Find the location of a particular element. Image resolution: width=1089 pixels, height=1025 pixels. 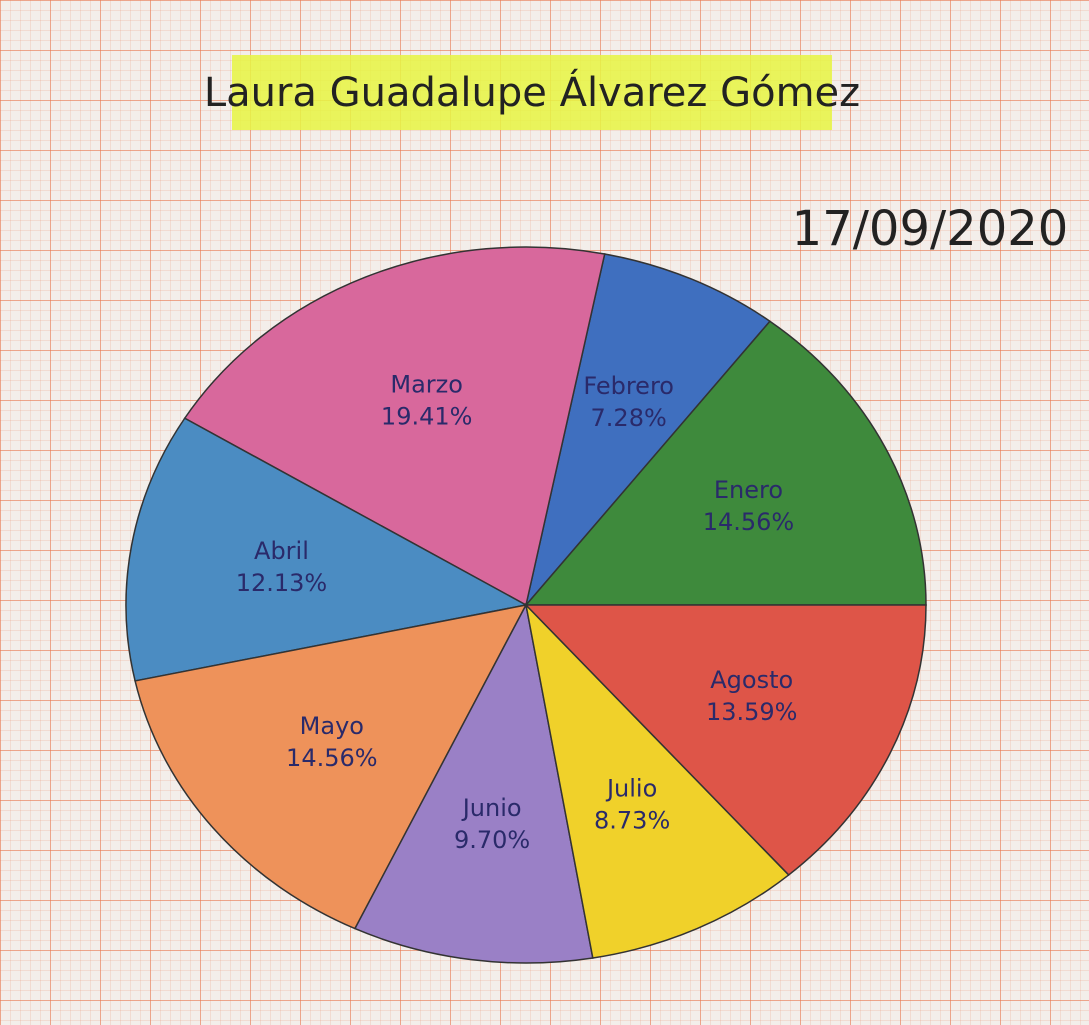

slice-label: Agosto is located at coordinates (751, 680).